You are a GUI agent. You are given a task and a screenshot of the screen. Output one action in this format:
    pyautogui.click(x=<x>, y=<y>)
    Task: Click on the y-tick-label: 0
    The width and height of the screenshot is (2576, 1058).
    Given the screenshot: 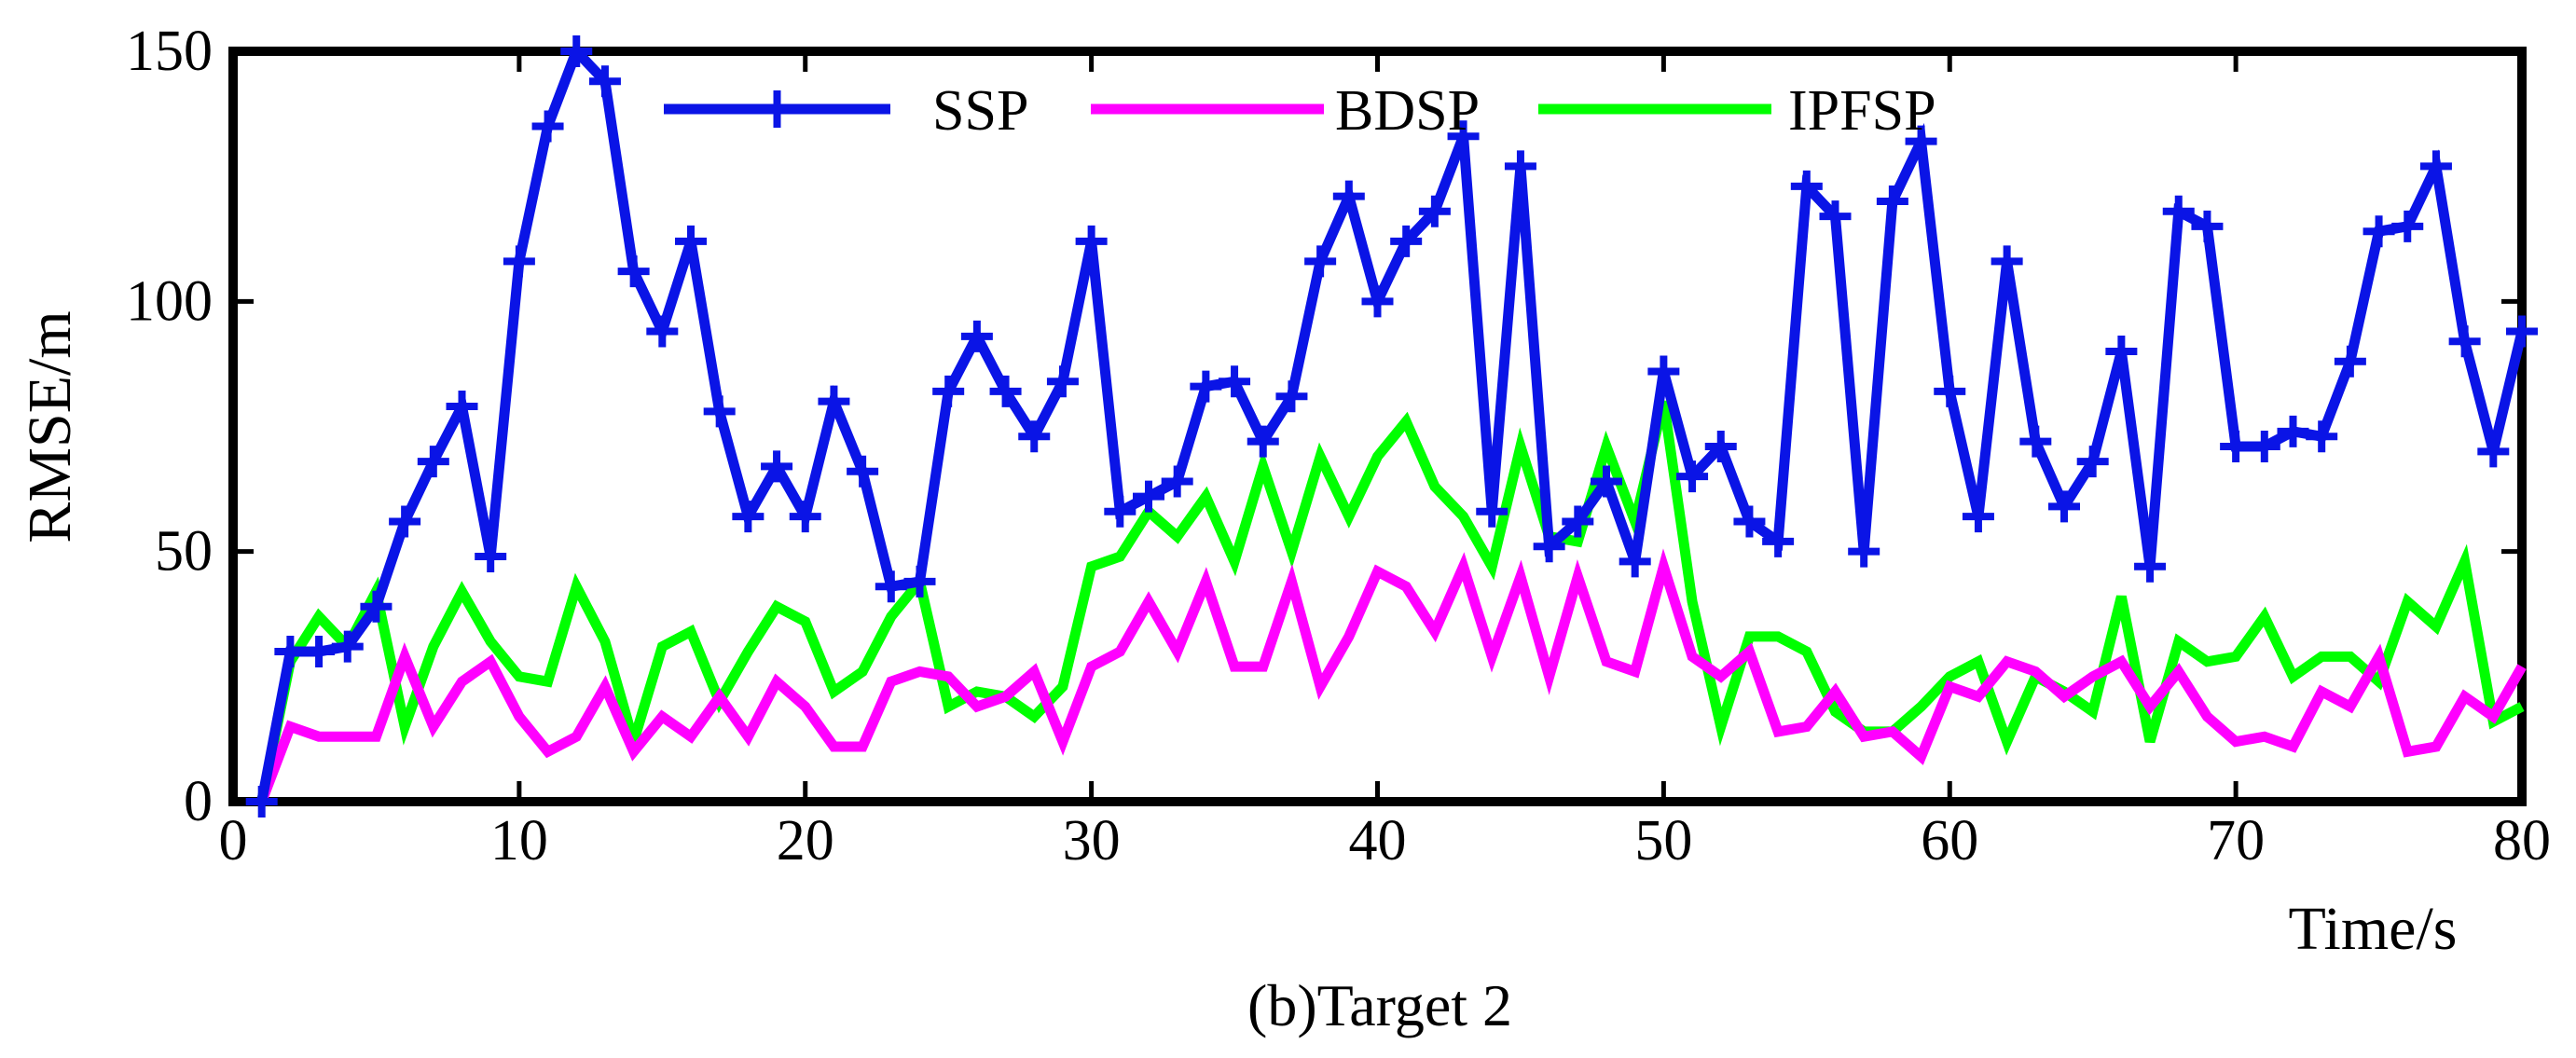 What is the action you would take?
    pyautogui.click(x=198, y=801)
    